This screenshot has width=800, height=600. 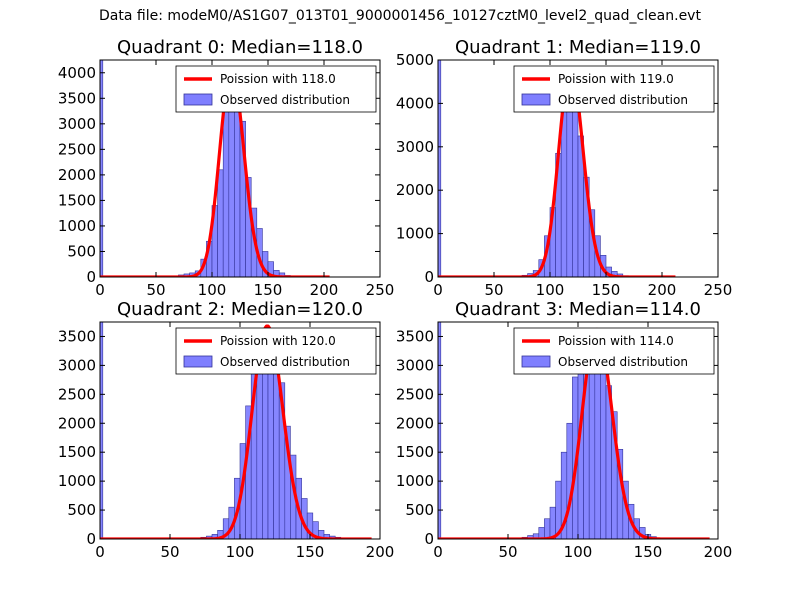 What do you see at coordinates (616, 79) in the screenshot?
I see `legend-curve-label: Poission with 119.0` at bounding box center [616, 79].